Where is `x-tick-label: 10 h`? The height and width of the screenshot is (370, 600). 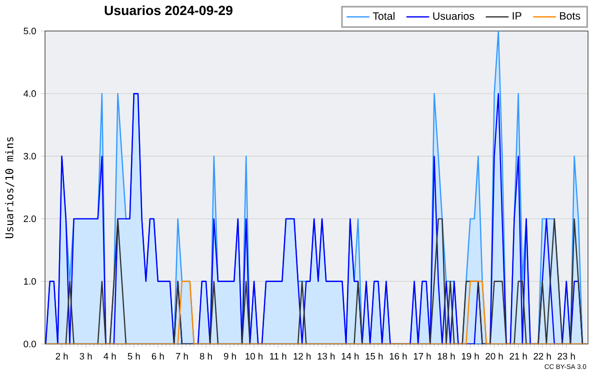 x-tick-label: 10 h is located at coordinates (254, 356).